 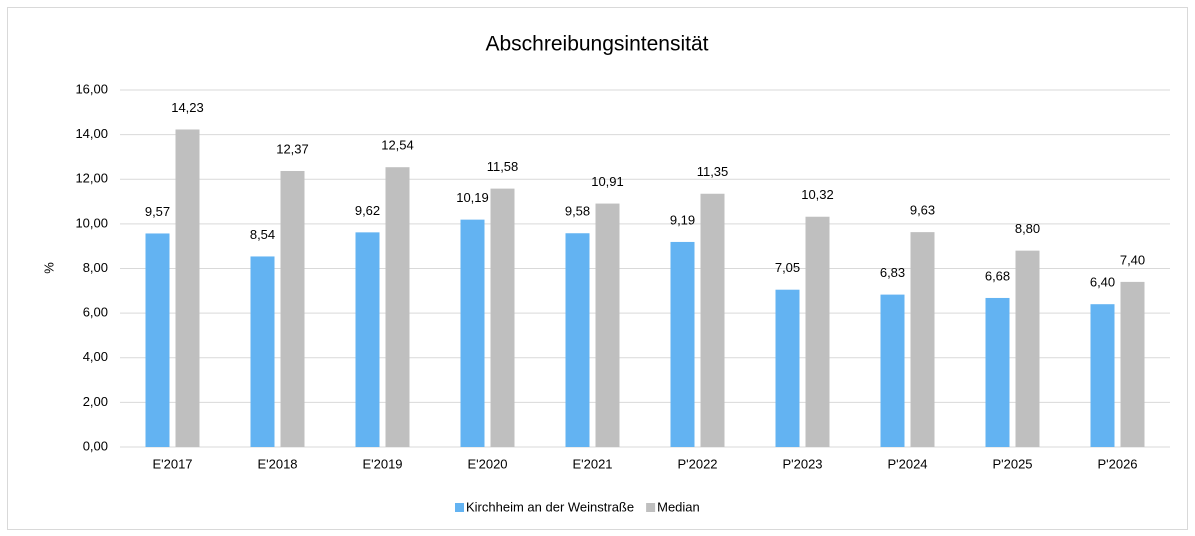 What do you see at coordinates (713, 171) in the screenshot?
I see `data-label: 11,35` at bounding box center [713, 171].